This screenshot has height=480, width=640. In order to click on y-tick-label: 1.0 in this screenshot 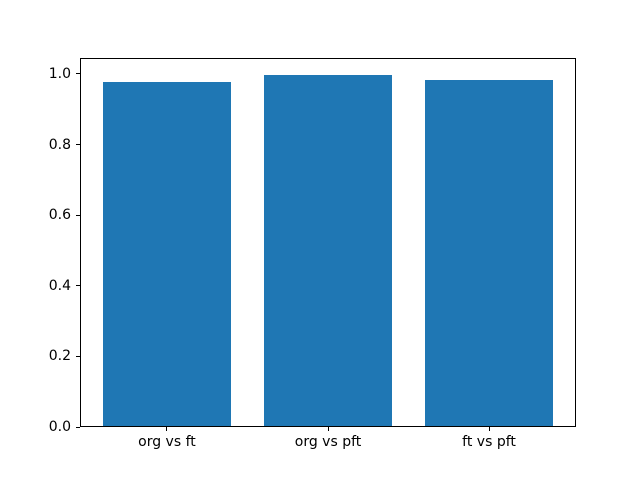, I will do `click(59, 73)`.